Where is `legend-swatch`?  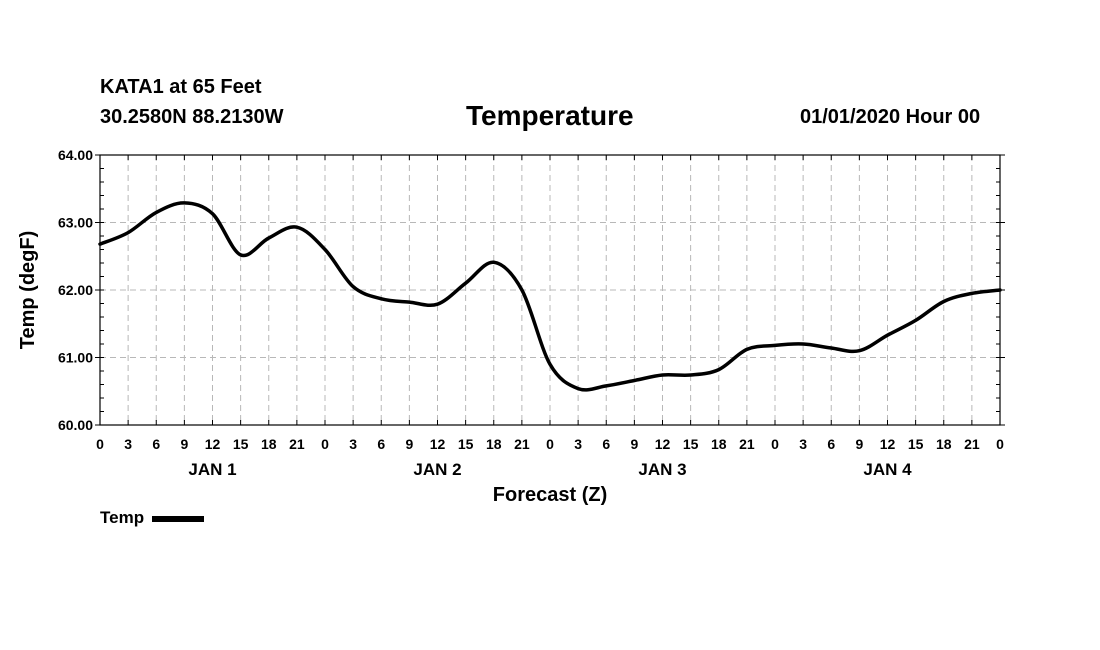
legend-swatch is located at coordinates (178, 519).